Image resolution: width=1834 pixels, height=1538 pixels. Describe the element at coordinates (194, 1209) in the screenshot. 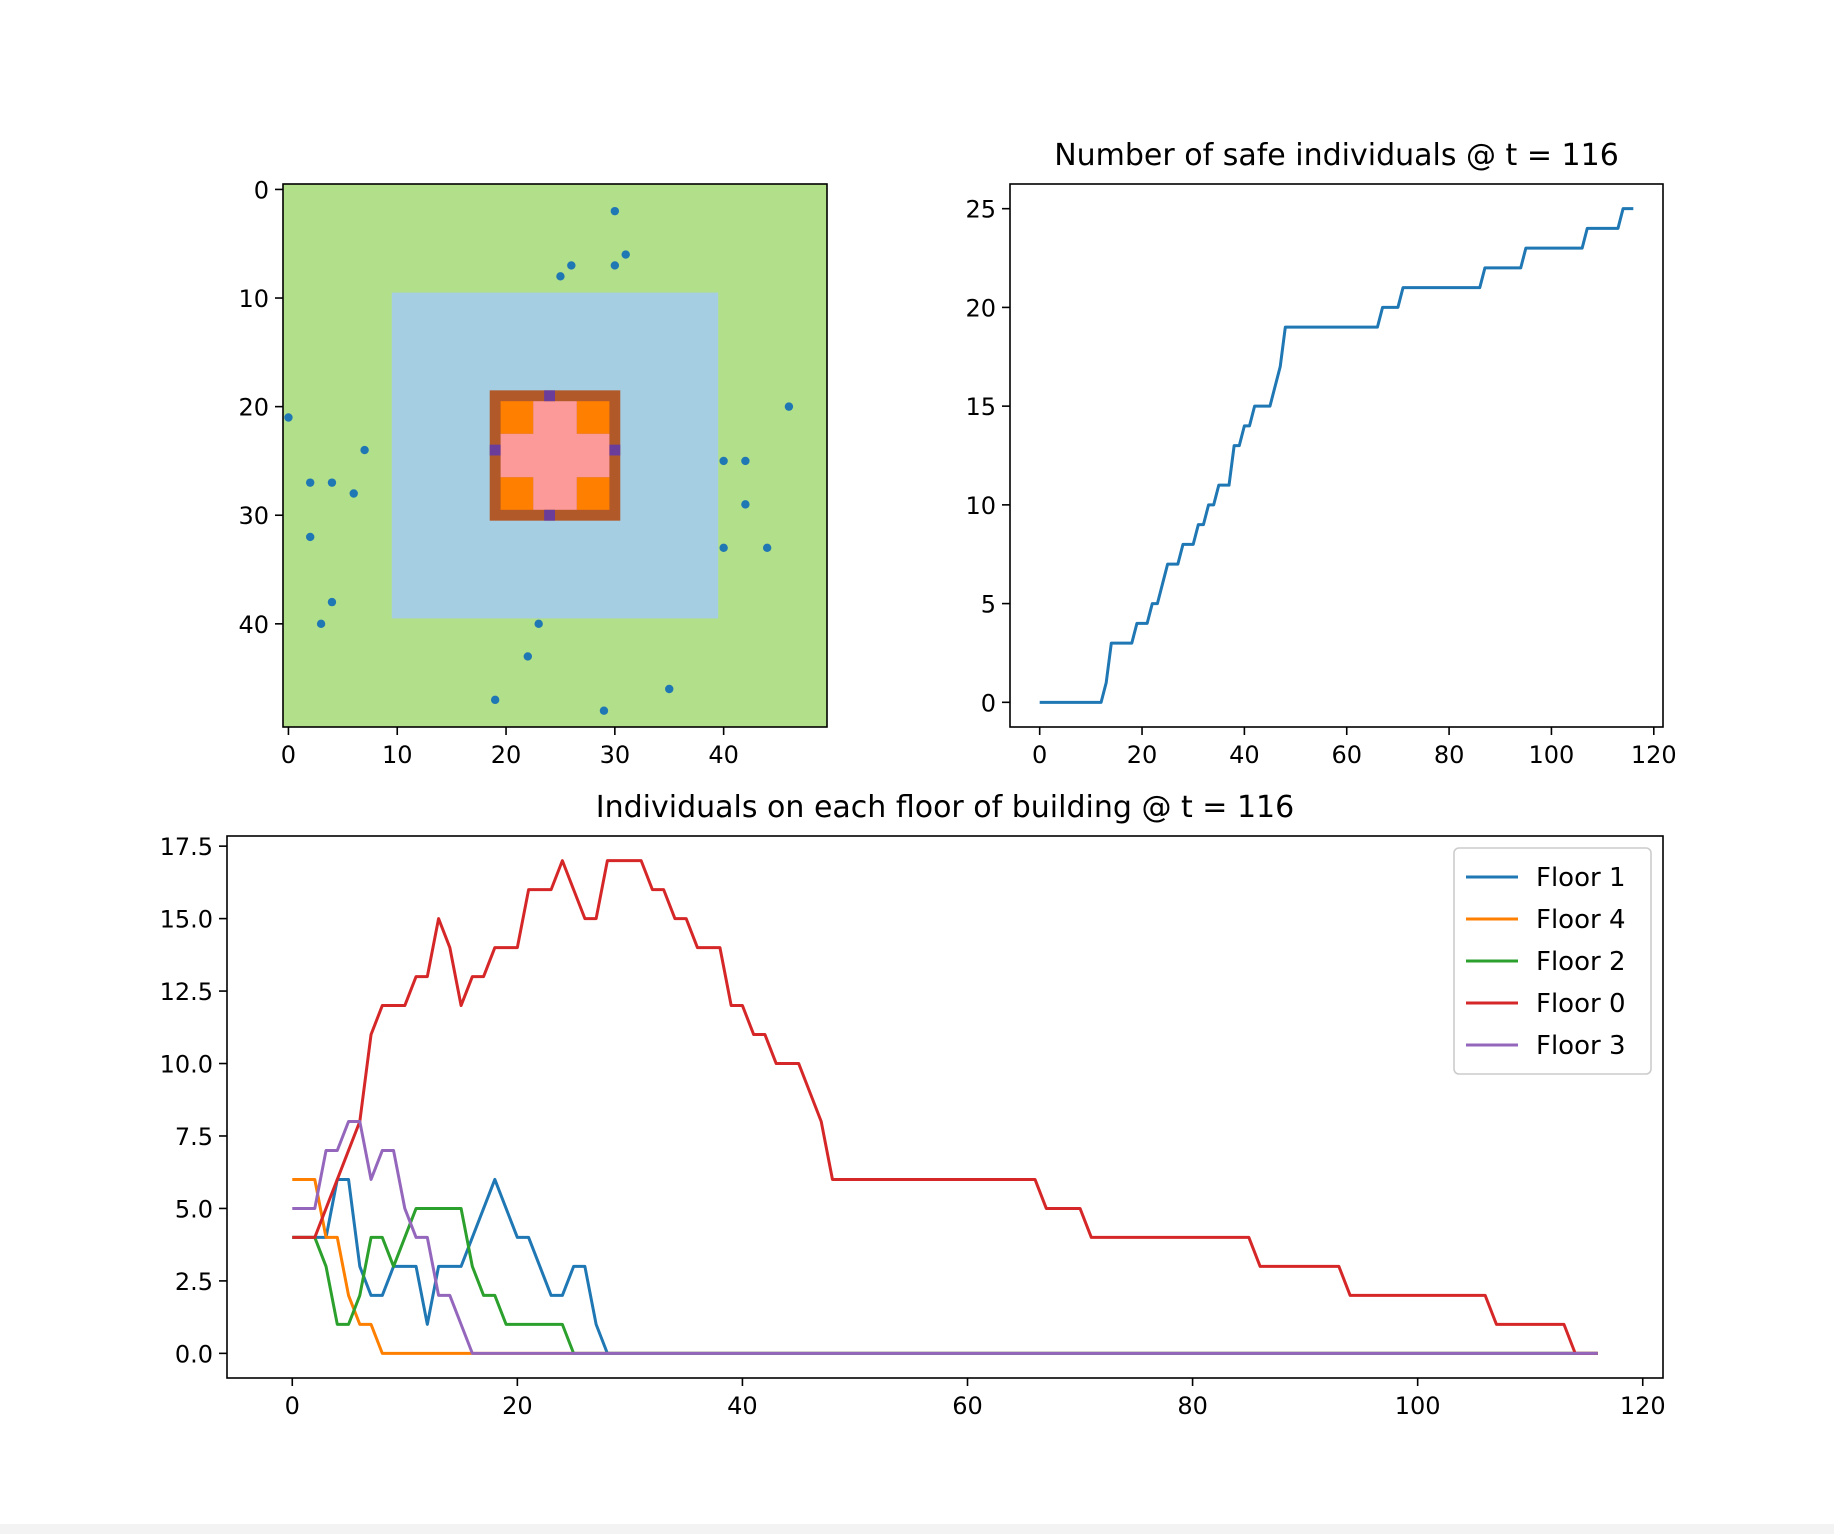

I see `floor-y-tick-label: 5.0` at that location.